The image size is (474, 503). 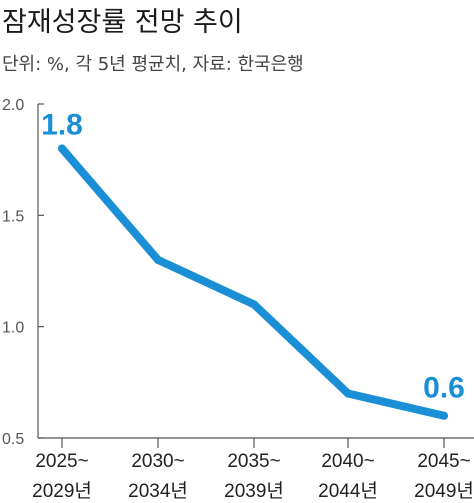 I want to click on y-tick-label: 1.0, so click(x=13, y=328).